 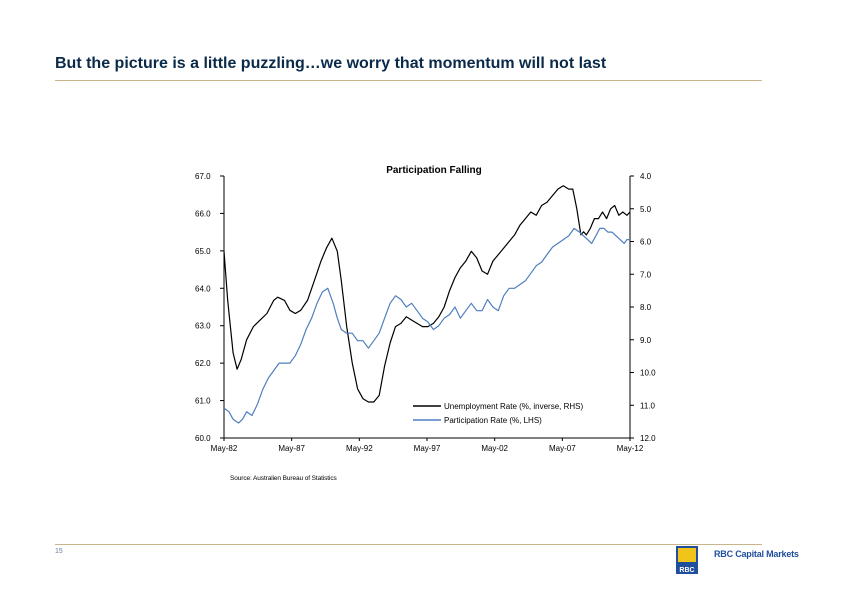 What do you see at coordinates (203, 438) in the screenshot?
I see `left-tick-label: 60.0` at bounding box center [203, 438].